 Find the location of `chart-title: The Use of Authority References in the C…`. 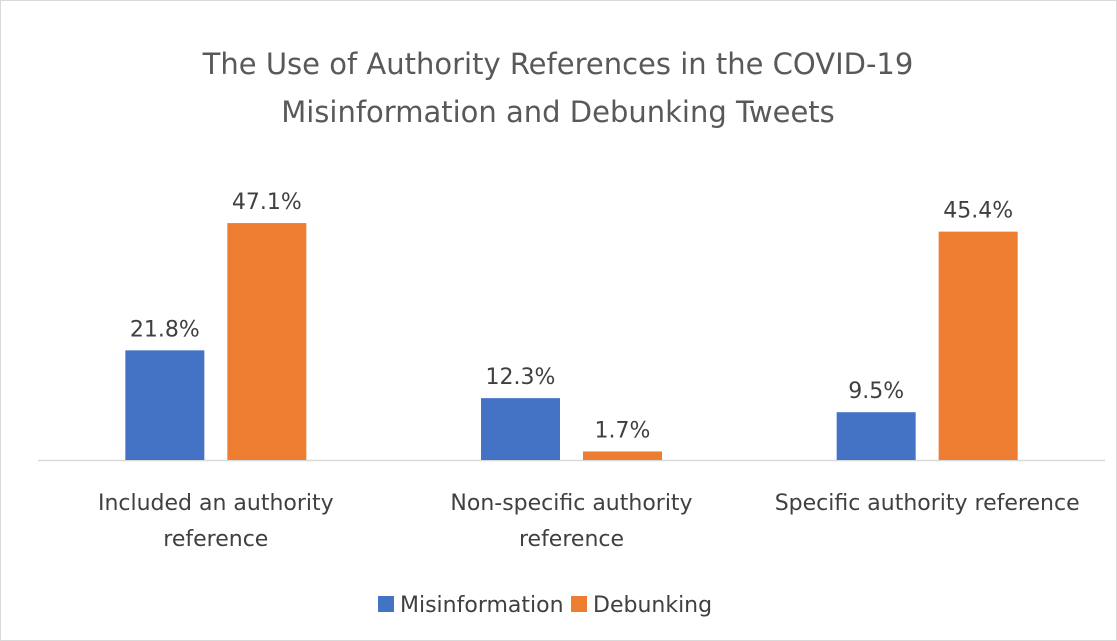

chart-title: The Use of Authority References in the C… is located at coordinates (558, 88).